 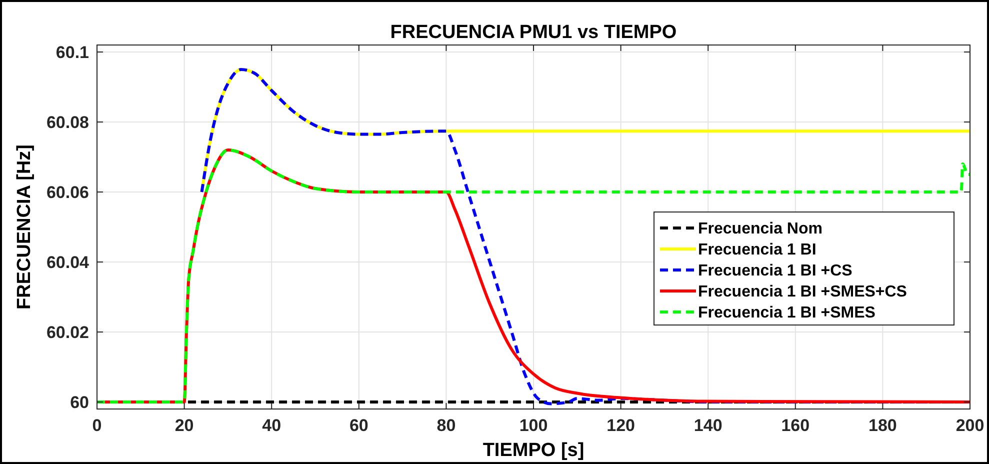 What do you see at coordinates (72, 52) in the screenshot?
I see `y-tick-label: 60.1` at bounding box center [72, 52].